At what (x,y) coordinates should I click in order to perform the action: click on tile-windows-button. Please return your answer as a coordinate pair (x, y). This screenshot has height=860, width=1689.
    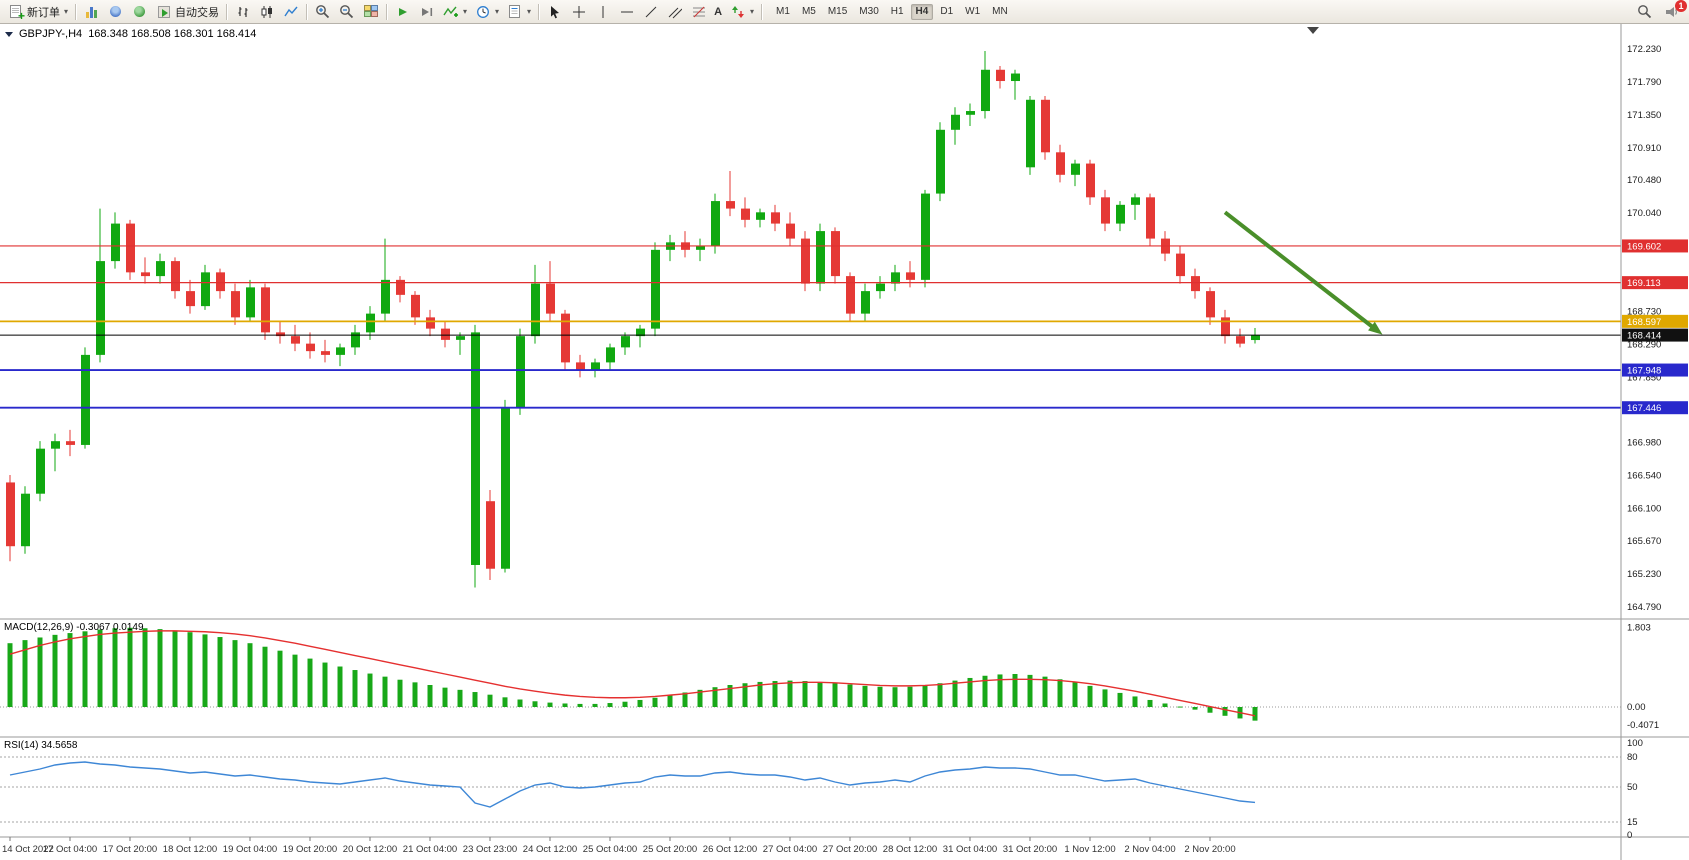
    Looking at the image, I should click on (370, 12).